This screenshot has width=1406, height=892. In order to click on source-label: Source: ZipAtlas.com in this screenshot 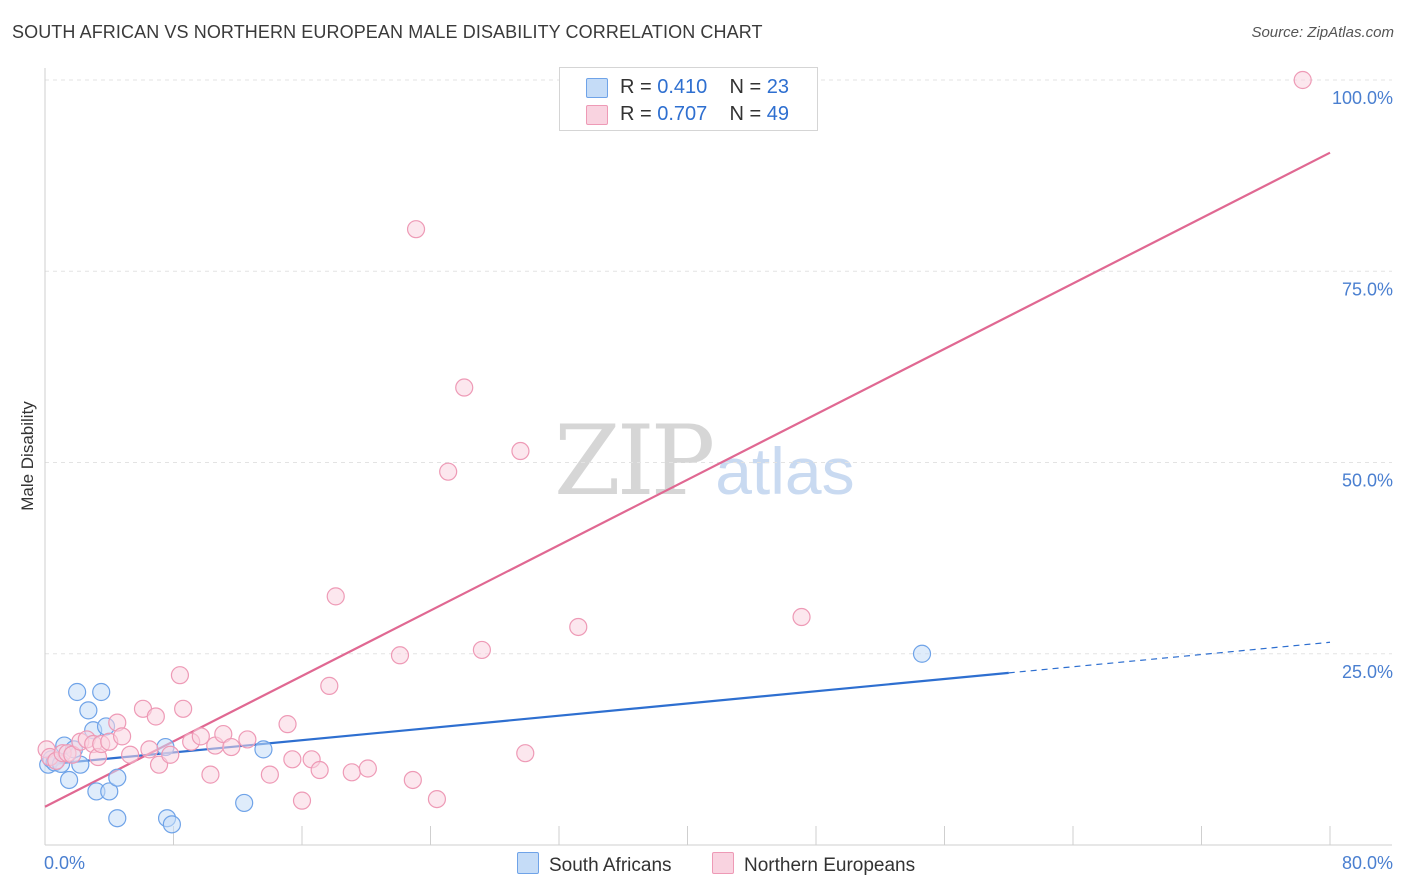, I will do `click(1322, 32)`.